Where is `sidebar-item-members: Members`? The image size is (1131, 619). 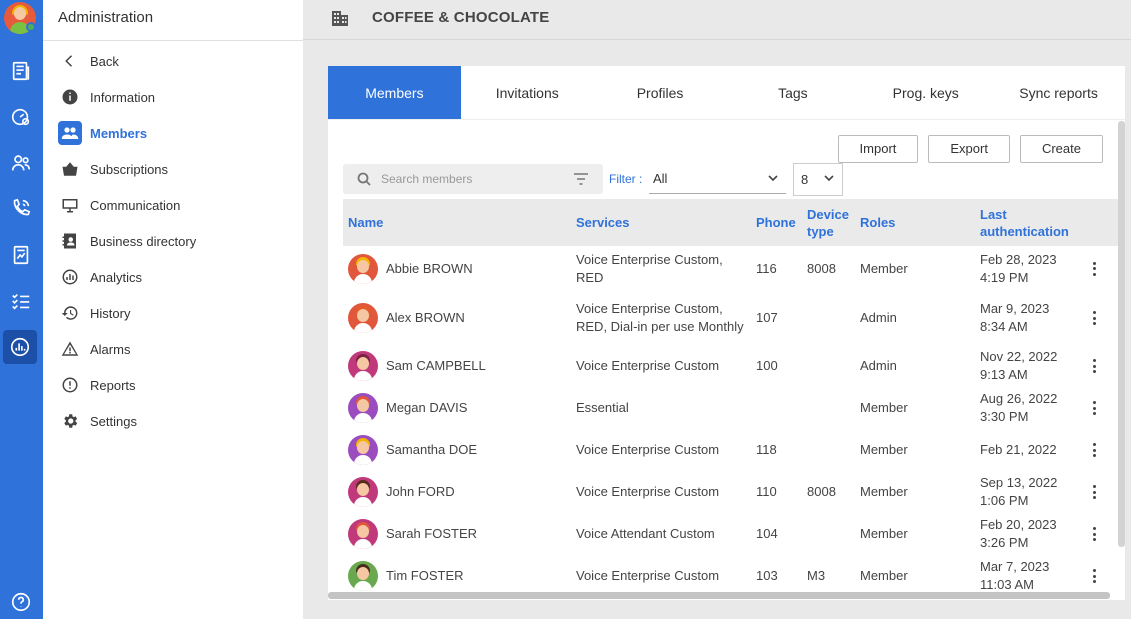
sidebar-item-members: Members is located at coordinates (173, 133).